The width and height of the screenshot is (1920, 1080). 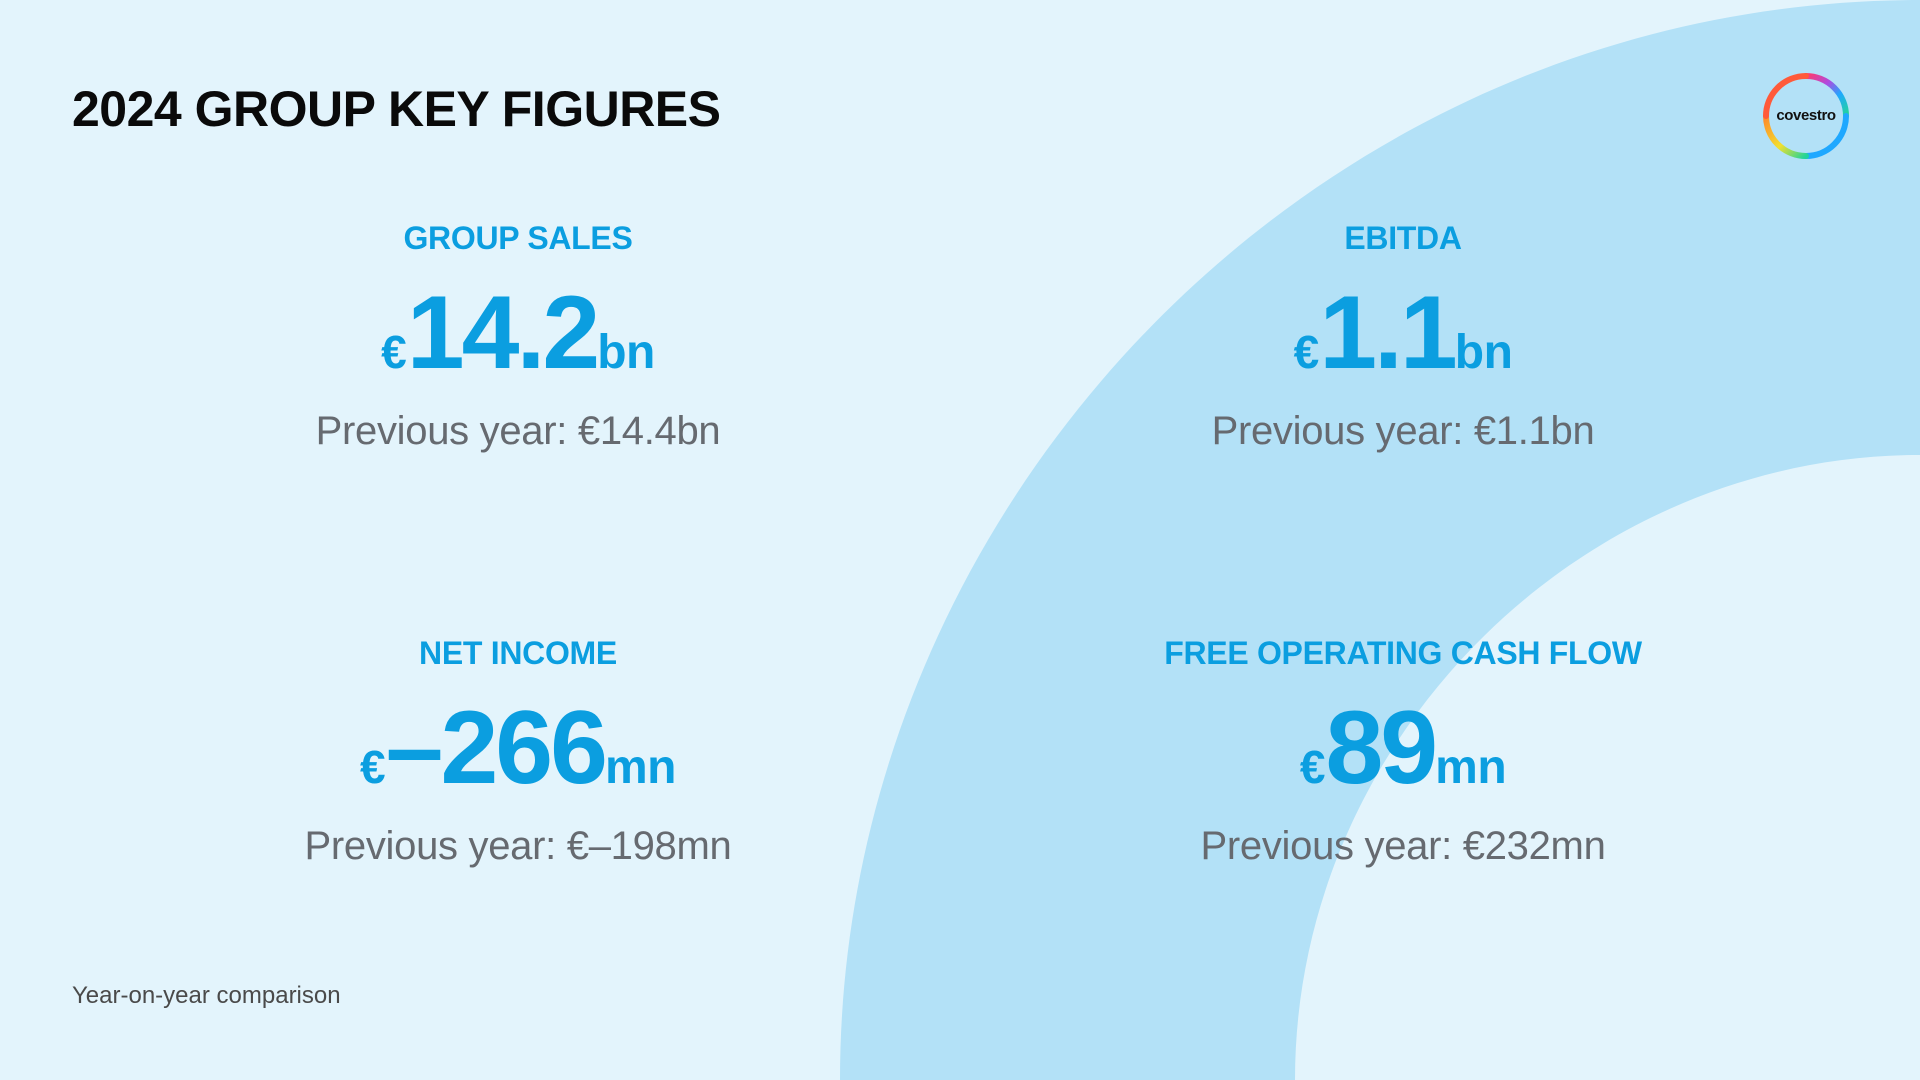 What do you see at coordinates (496, 748) in the screenshot?
I see `kpi-number: –266` at bounding box center [496, 748].